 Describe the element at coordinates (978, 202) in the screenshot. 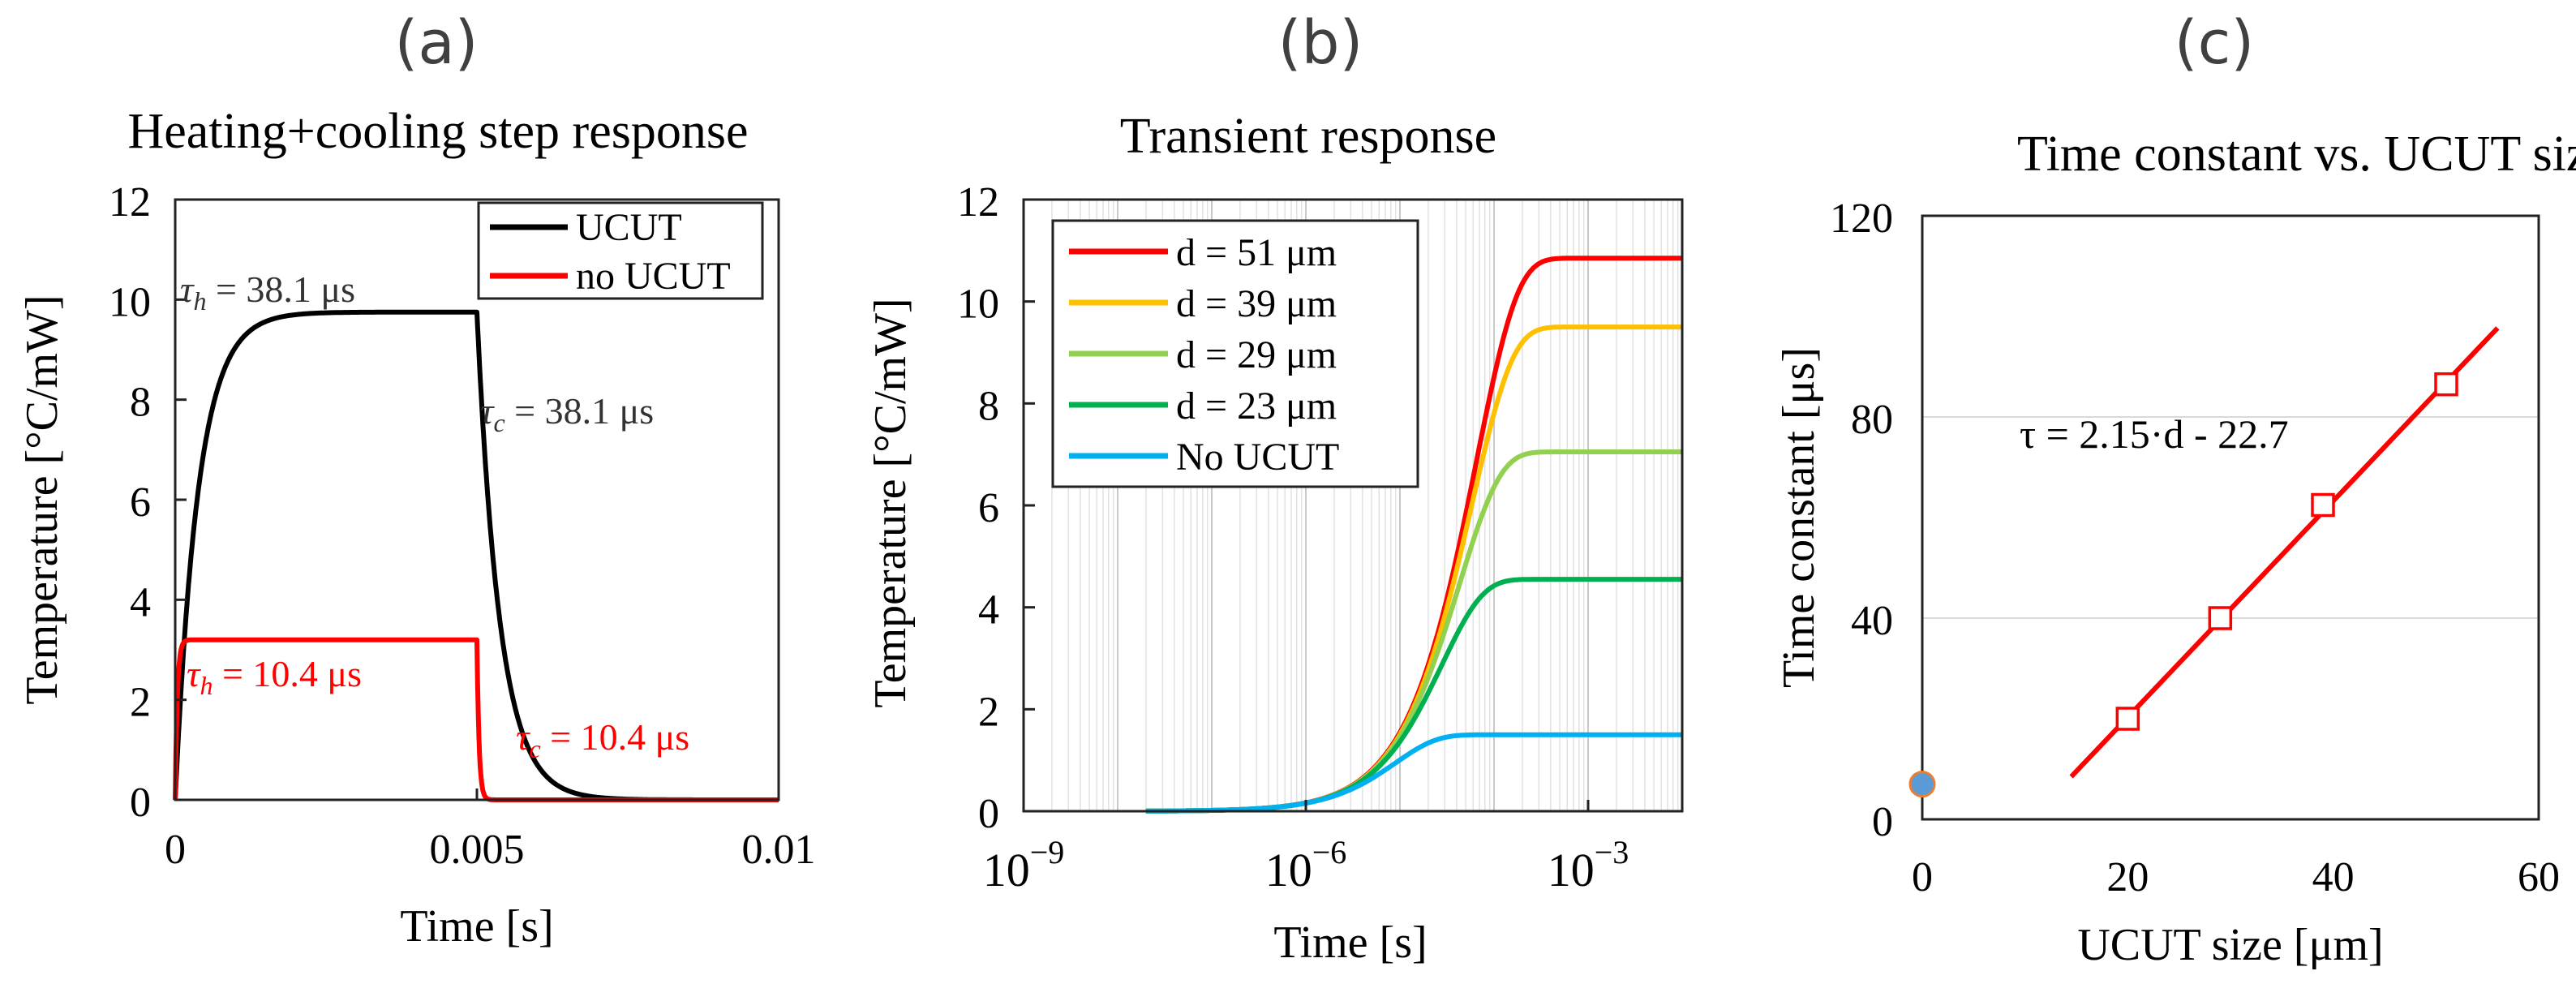

I see `panel-b-ytick-label: 12` at that location.